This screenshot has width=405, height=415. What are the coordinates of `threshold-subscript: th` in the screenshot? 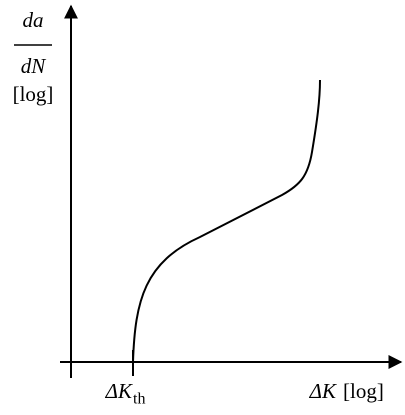 It's located at (139, 399).